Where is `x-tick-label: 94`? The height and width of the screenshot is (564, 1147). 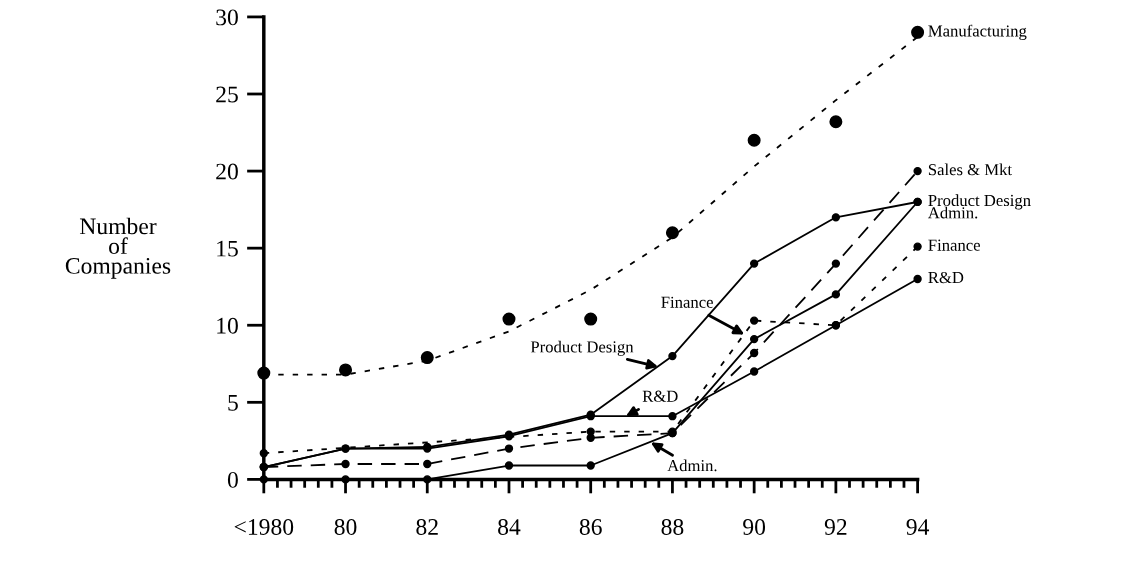 x-tick-label: 94 is located at coordinates (918, 527).